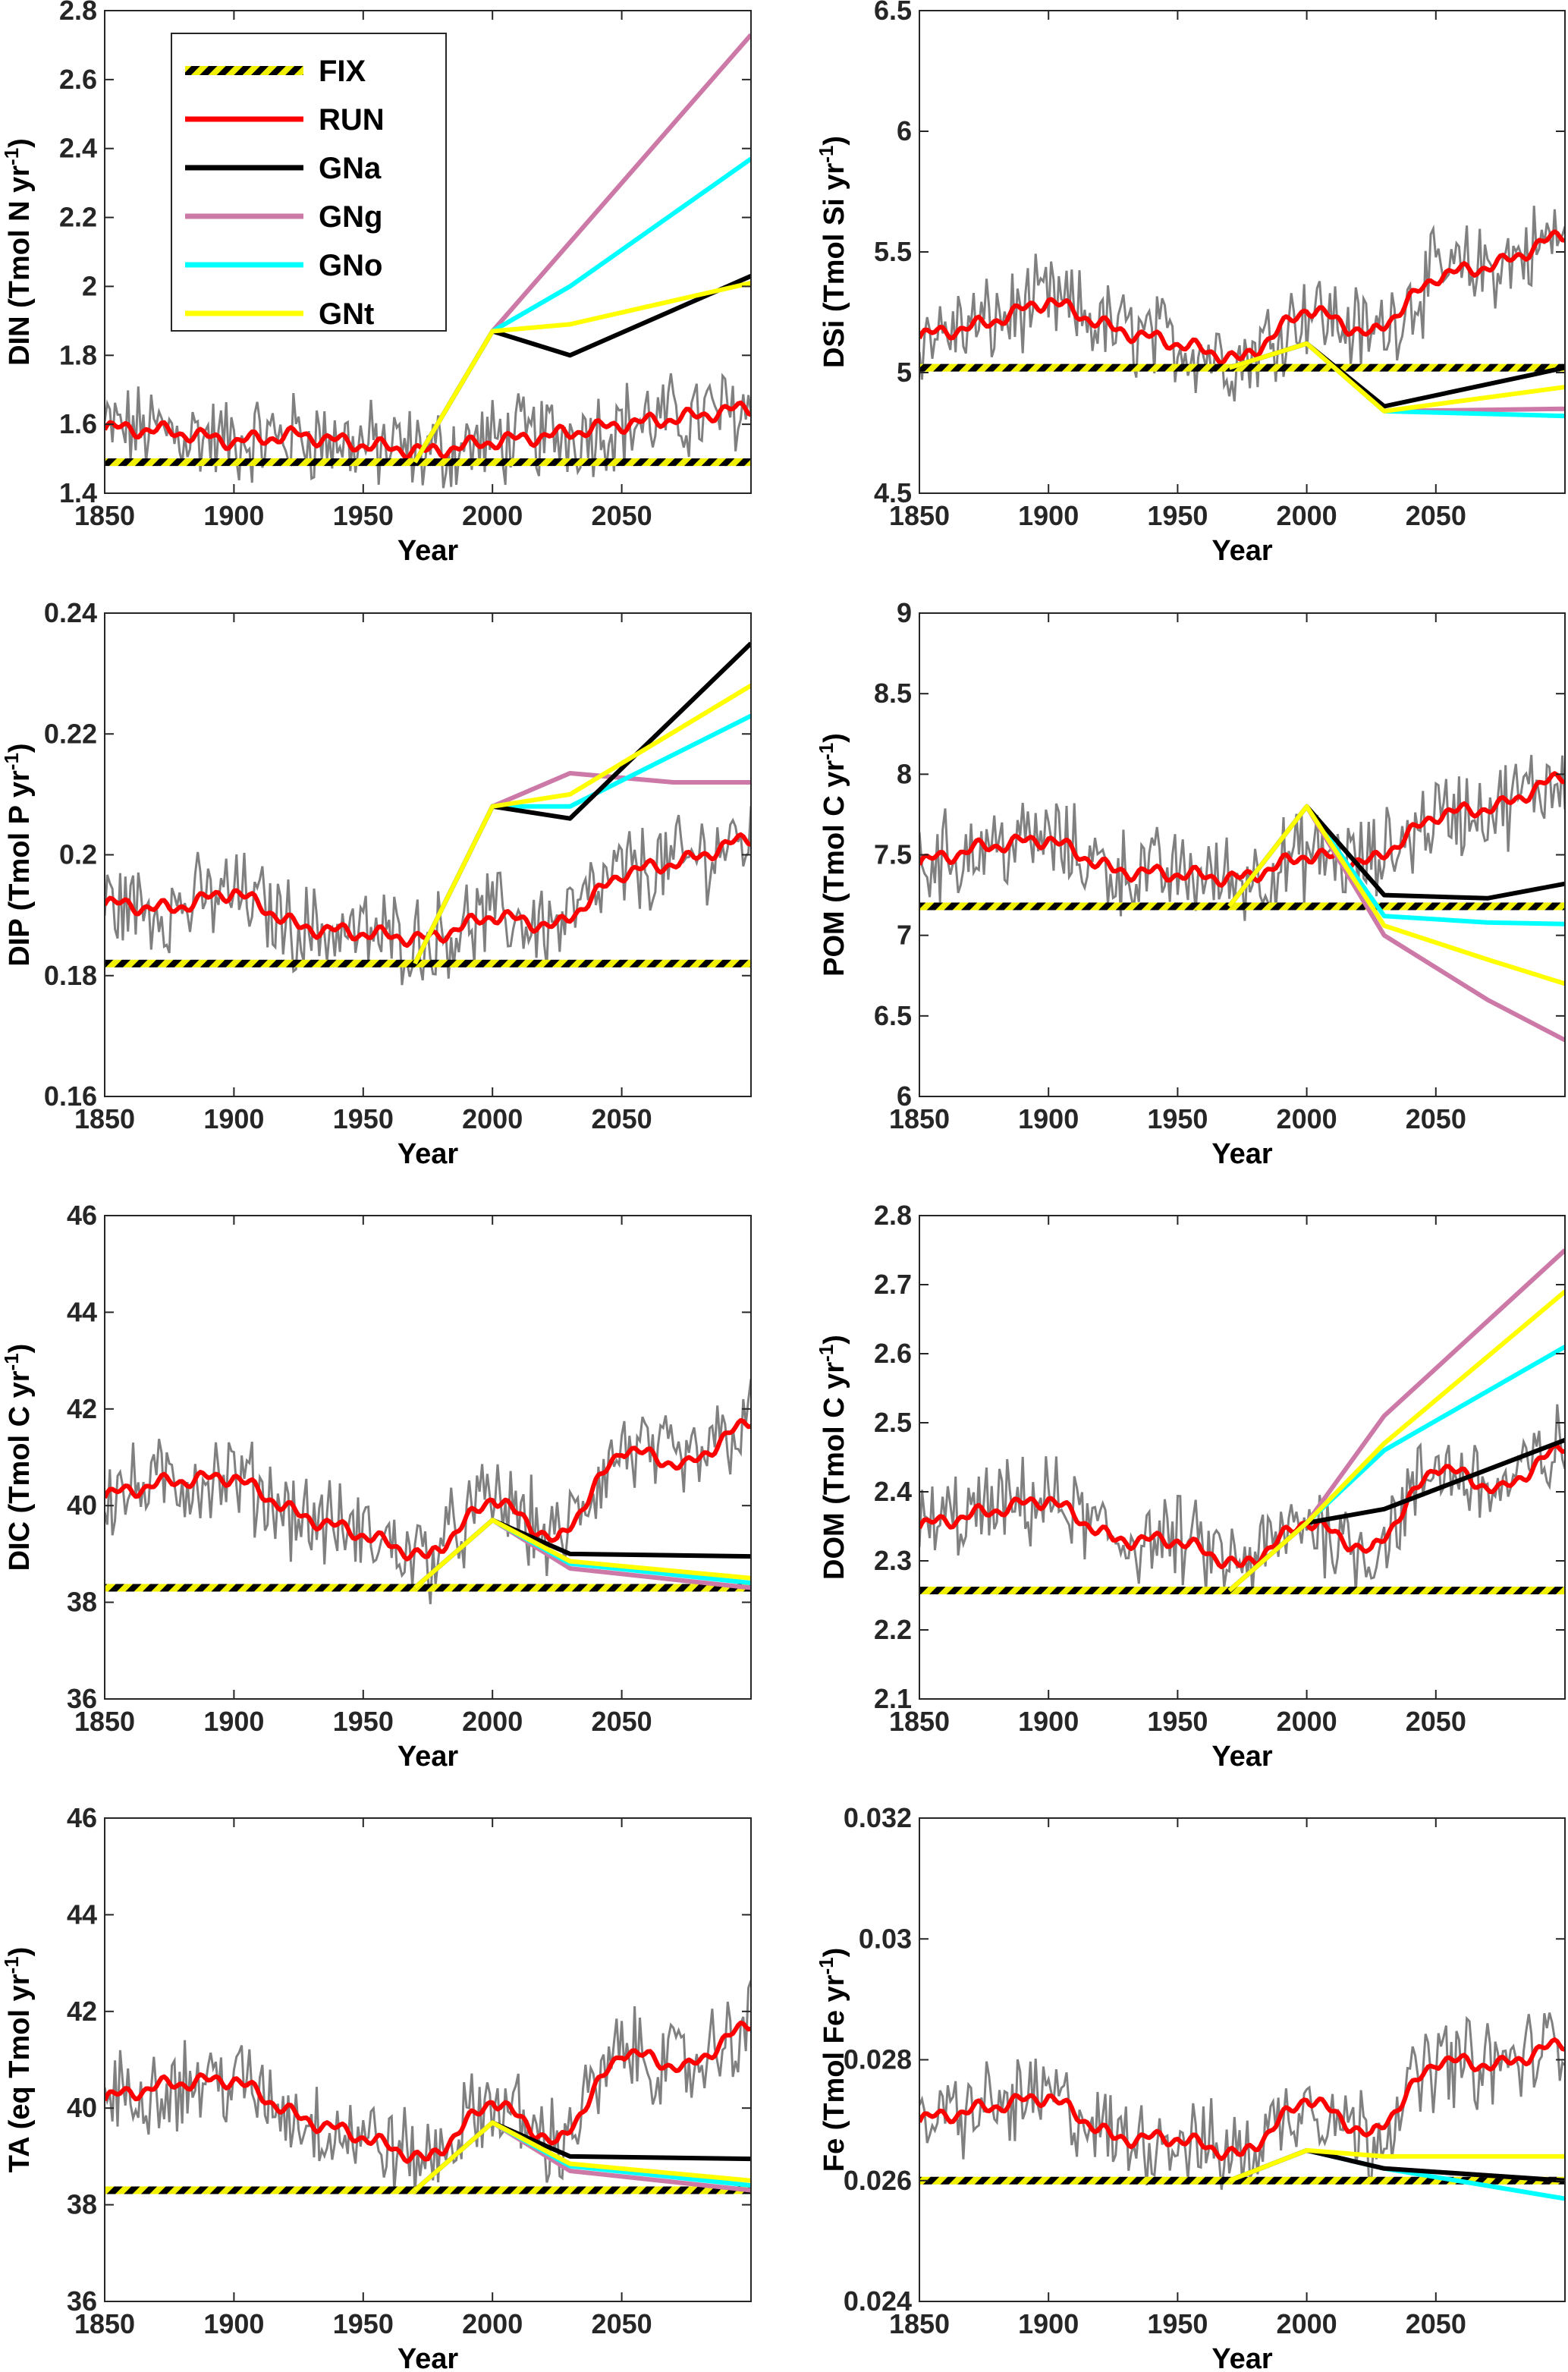 The width and height of the screenshot is (1568, 2372). I want to click on y-tick-label: 0.032, so click(878, 1817).